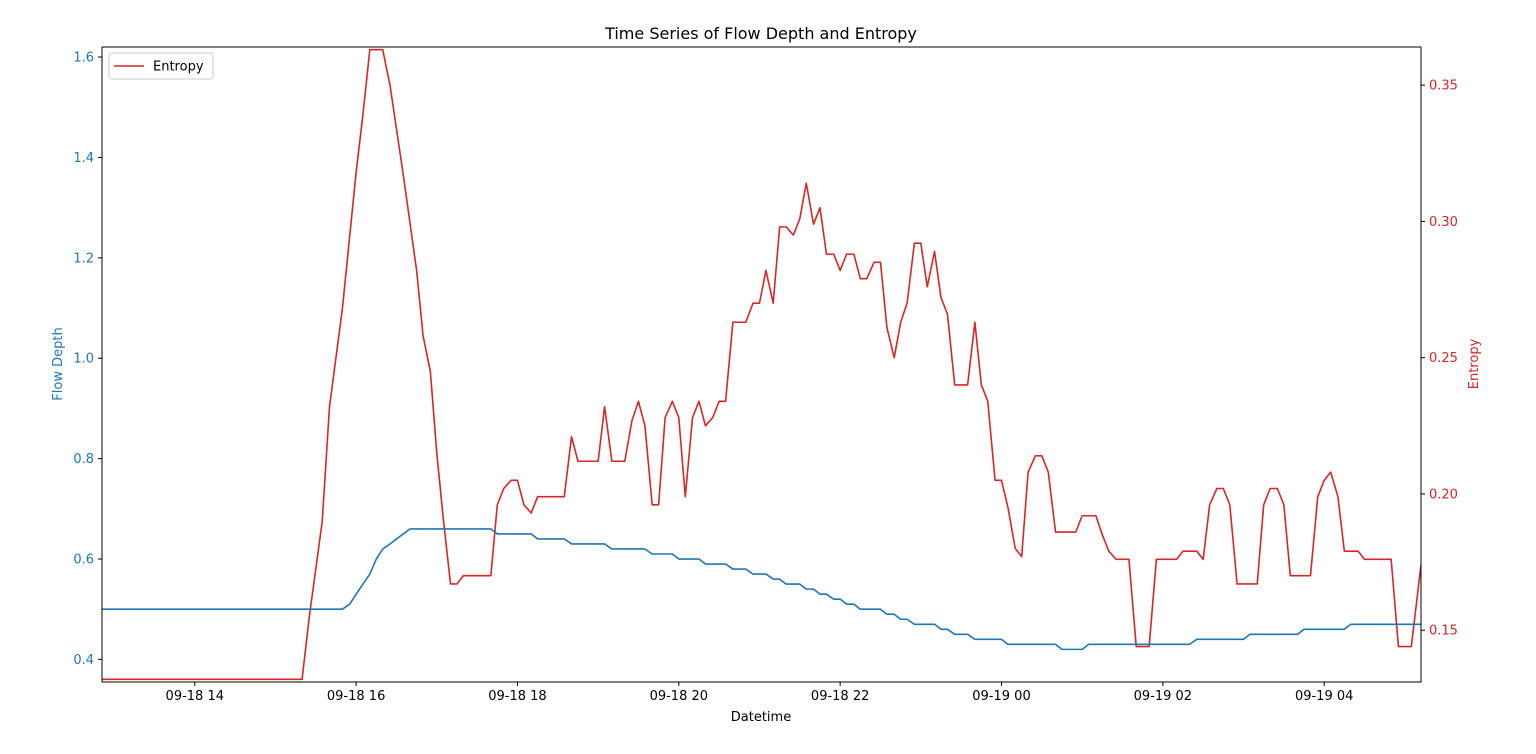 The width and height of the screenshot is (1536, 754). I want to click on x-tick-label: 09-18 16, so click(356, 696).